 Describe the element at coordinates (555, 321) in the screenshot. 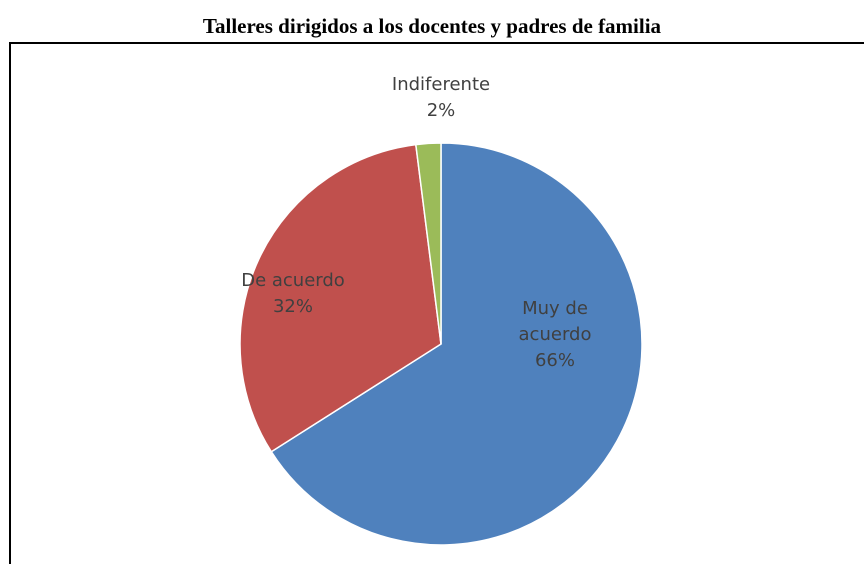

I see `category-label: Muy de acuerdo` at that location.